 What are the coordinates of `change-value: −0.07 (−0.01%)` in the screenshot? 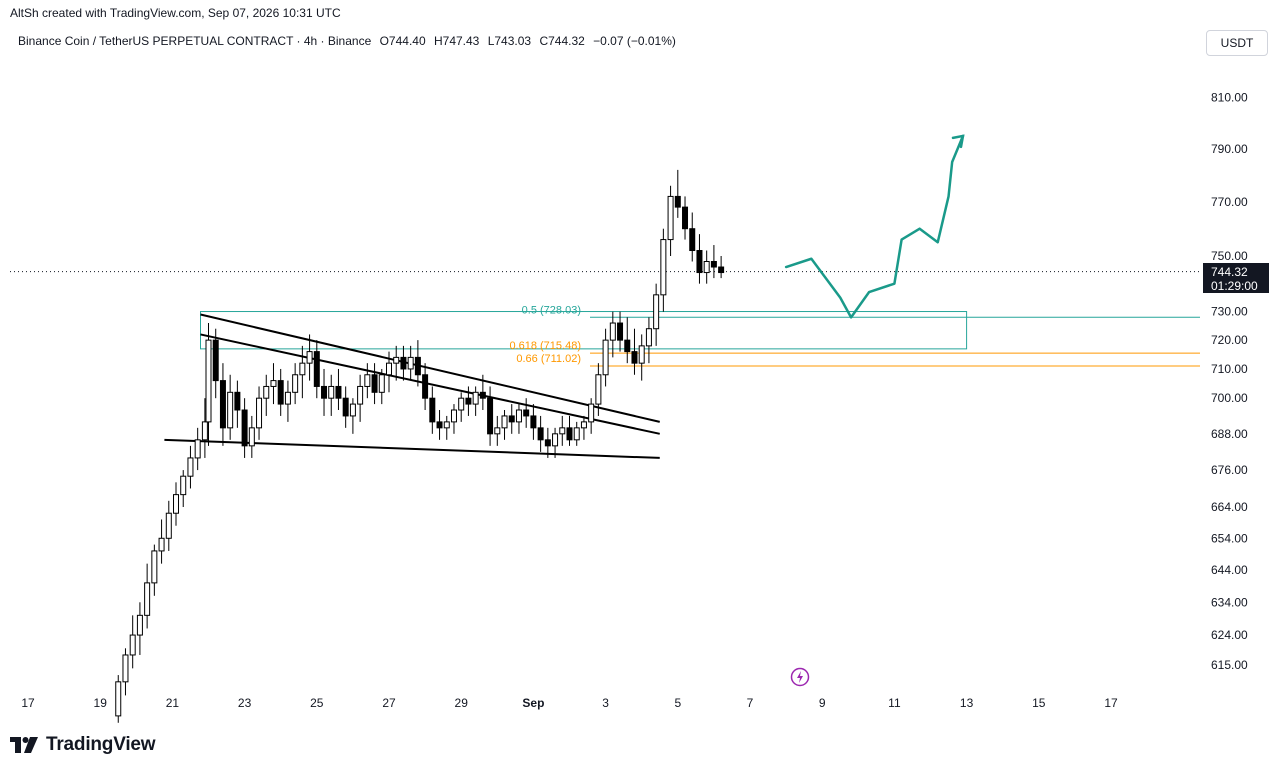 It's located at (634, 41).